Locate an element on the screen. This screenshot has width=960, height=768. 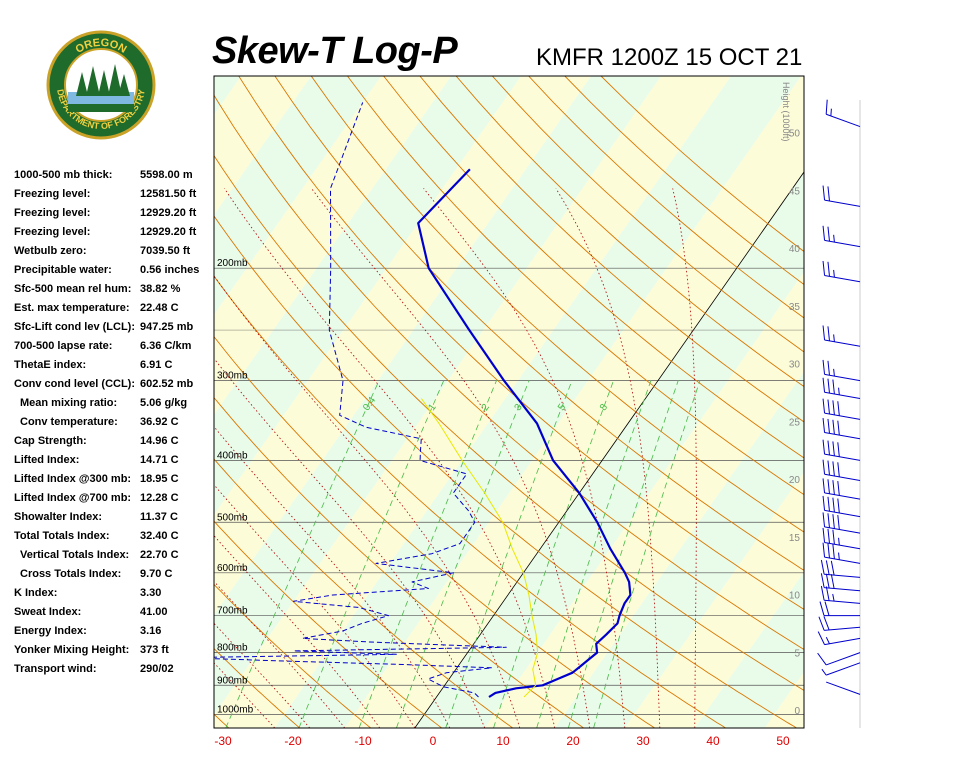
index-label: Cross Totals Index: is located at coordinates (71, 574).